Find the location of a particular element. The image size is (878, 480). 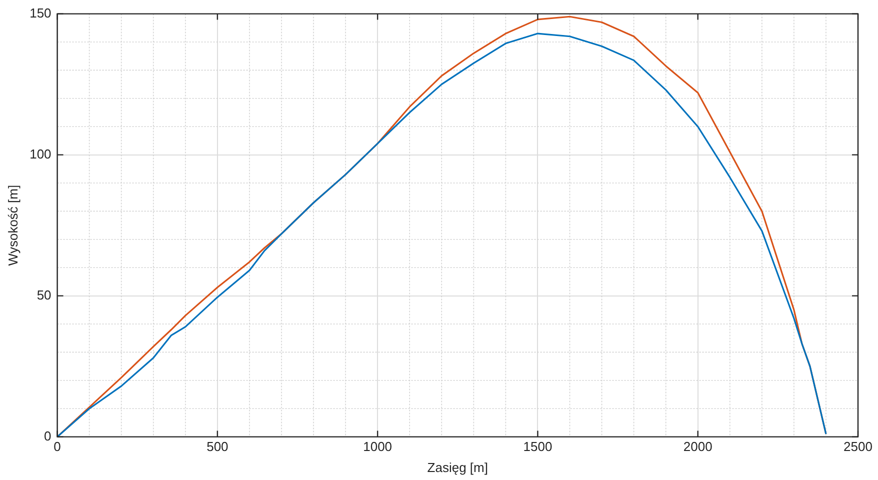

x-tick-label: 1500 is located at coordinates (537, 446).